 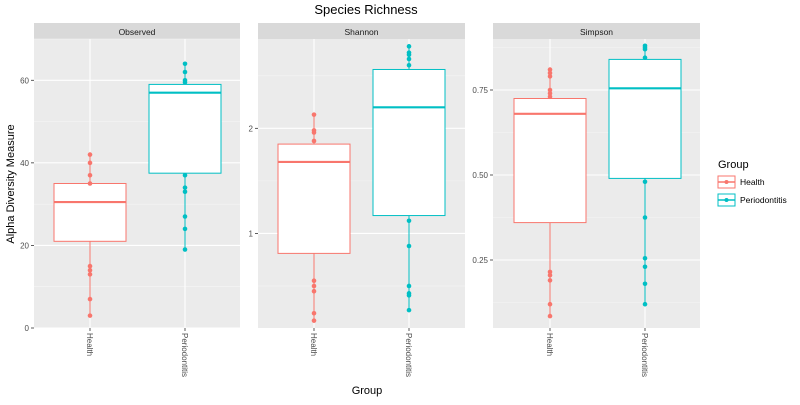 I want to click on y-tick-label: 0.50, so click(x=480, y=175).